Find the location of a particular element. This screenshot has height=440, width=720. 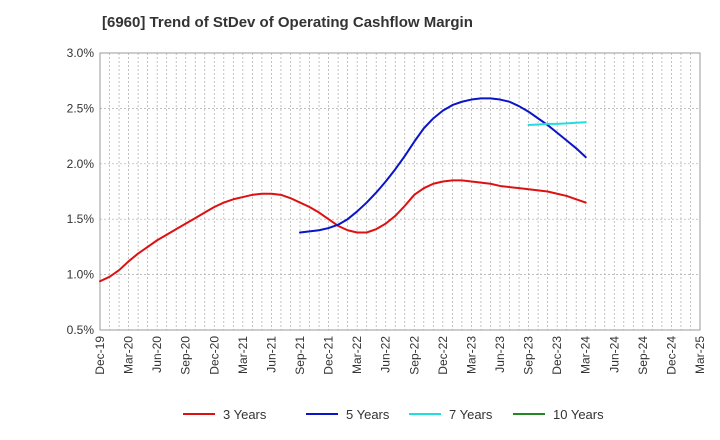

y-tick-label: 3.0% is located at coordinates (81, 53).